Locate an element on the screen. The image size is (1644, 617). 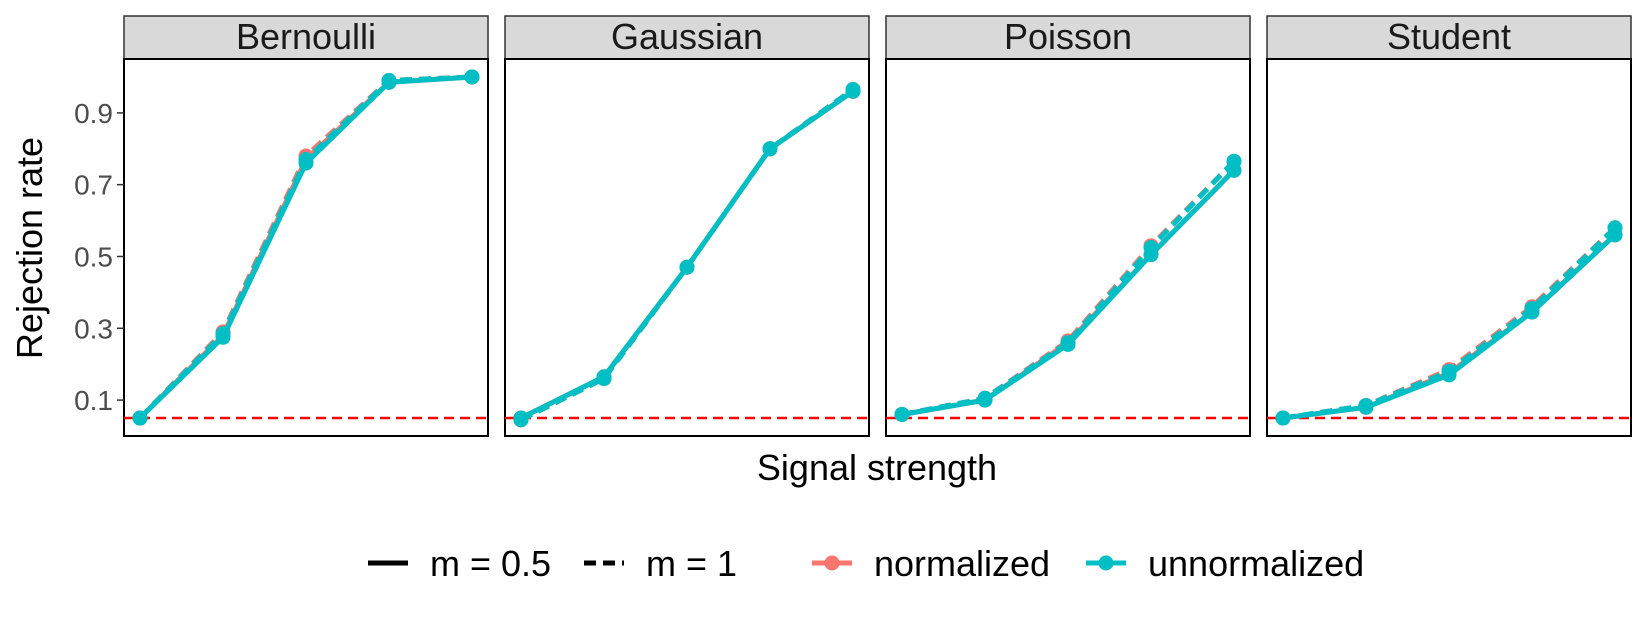
y-tick-label: 0.3 is located at coordinates (93, 328).